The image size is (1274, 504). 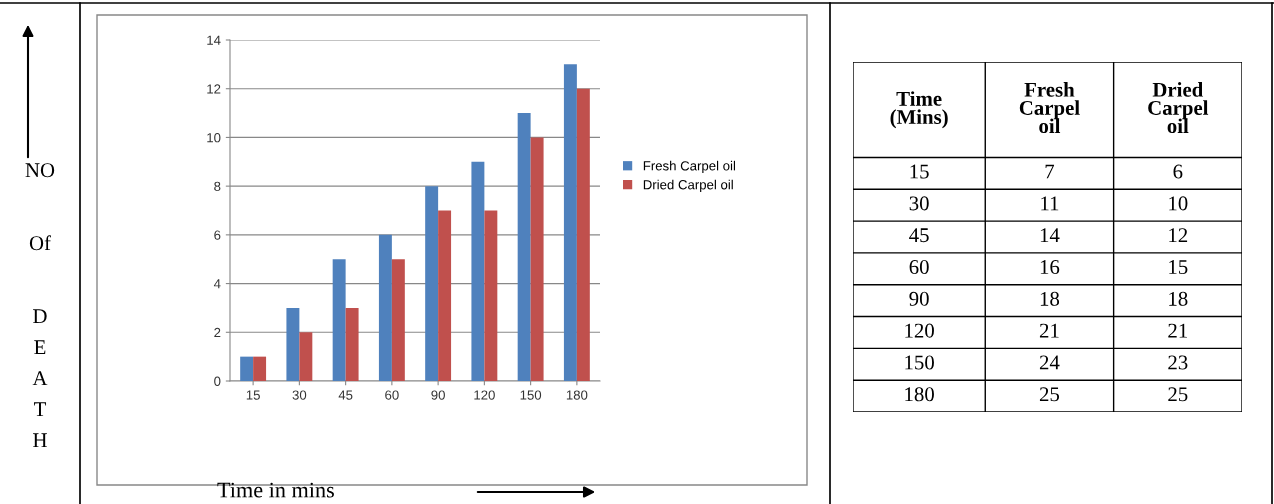 I want to click on category-label: Fresh Carpel oil, so click(x=1049, y=108).